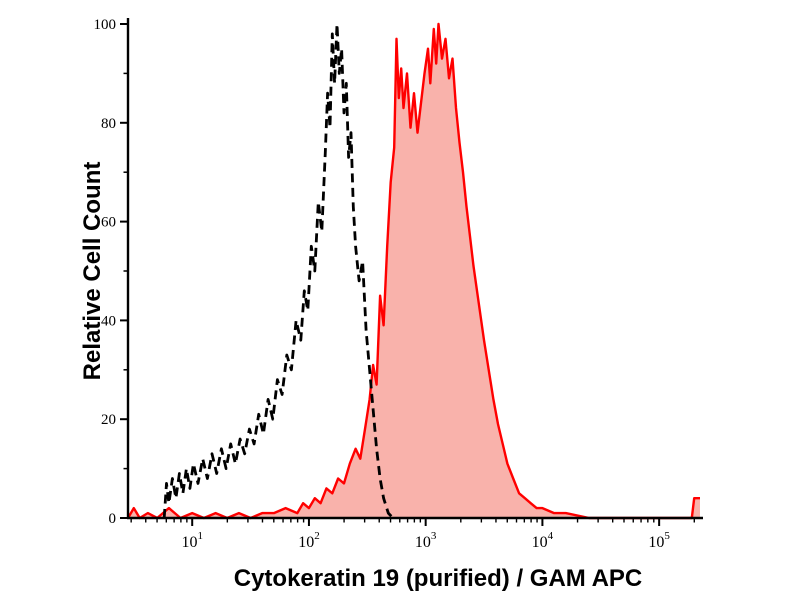 The height and width of the screenshot is (600, 800). I want to click on x-tick-label: 10⁴, so click(543, 540).